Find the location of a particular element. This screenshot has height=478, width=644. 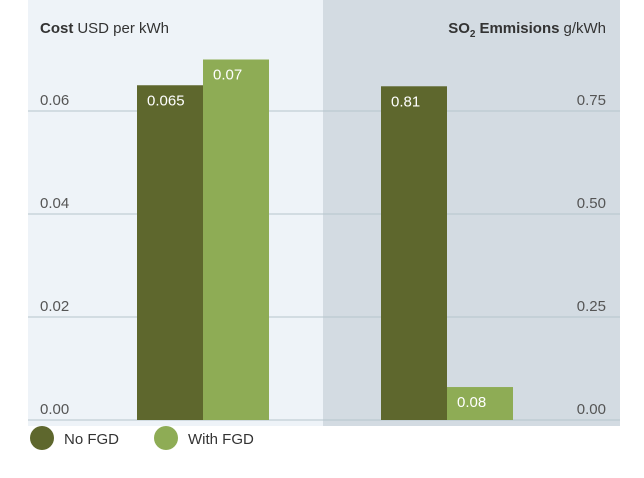

right-title: SO2 Emmisions g/kWh is located at coordinates (527, 30).